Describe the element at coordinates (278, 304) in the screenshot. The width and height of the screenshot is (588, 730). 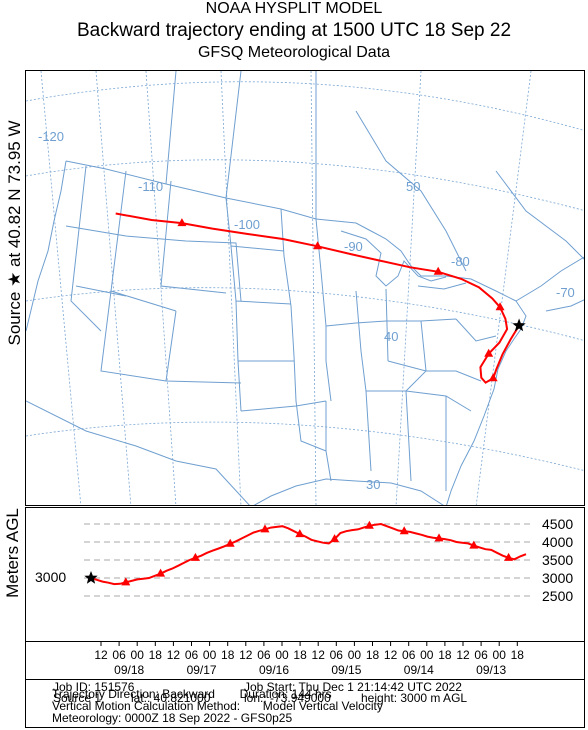
I see `state-lines-central` at that location.